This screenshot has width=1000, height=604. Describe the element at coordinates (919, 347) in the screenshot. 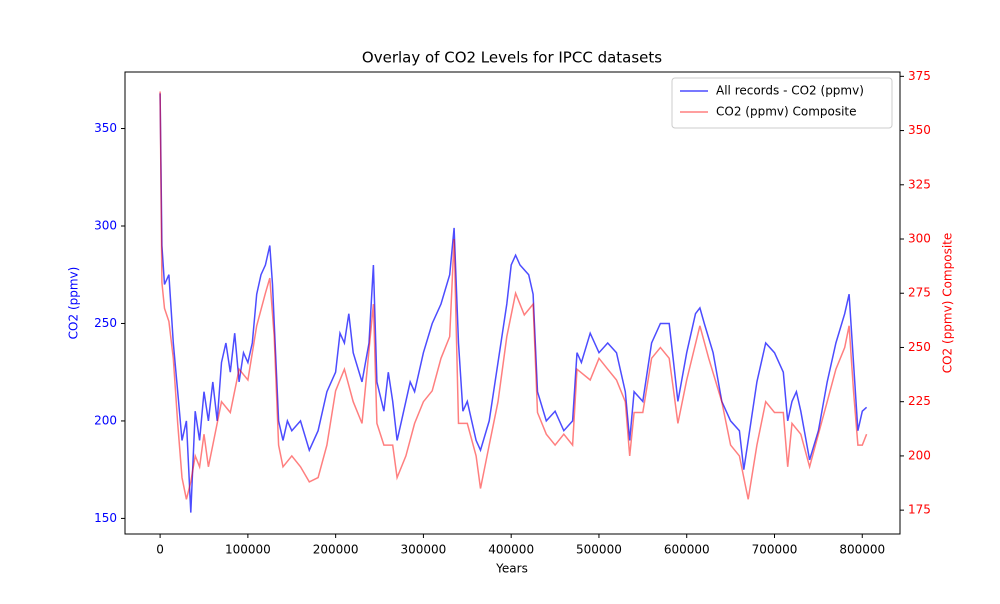

I see `y2-tick-label: 250` at that location.